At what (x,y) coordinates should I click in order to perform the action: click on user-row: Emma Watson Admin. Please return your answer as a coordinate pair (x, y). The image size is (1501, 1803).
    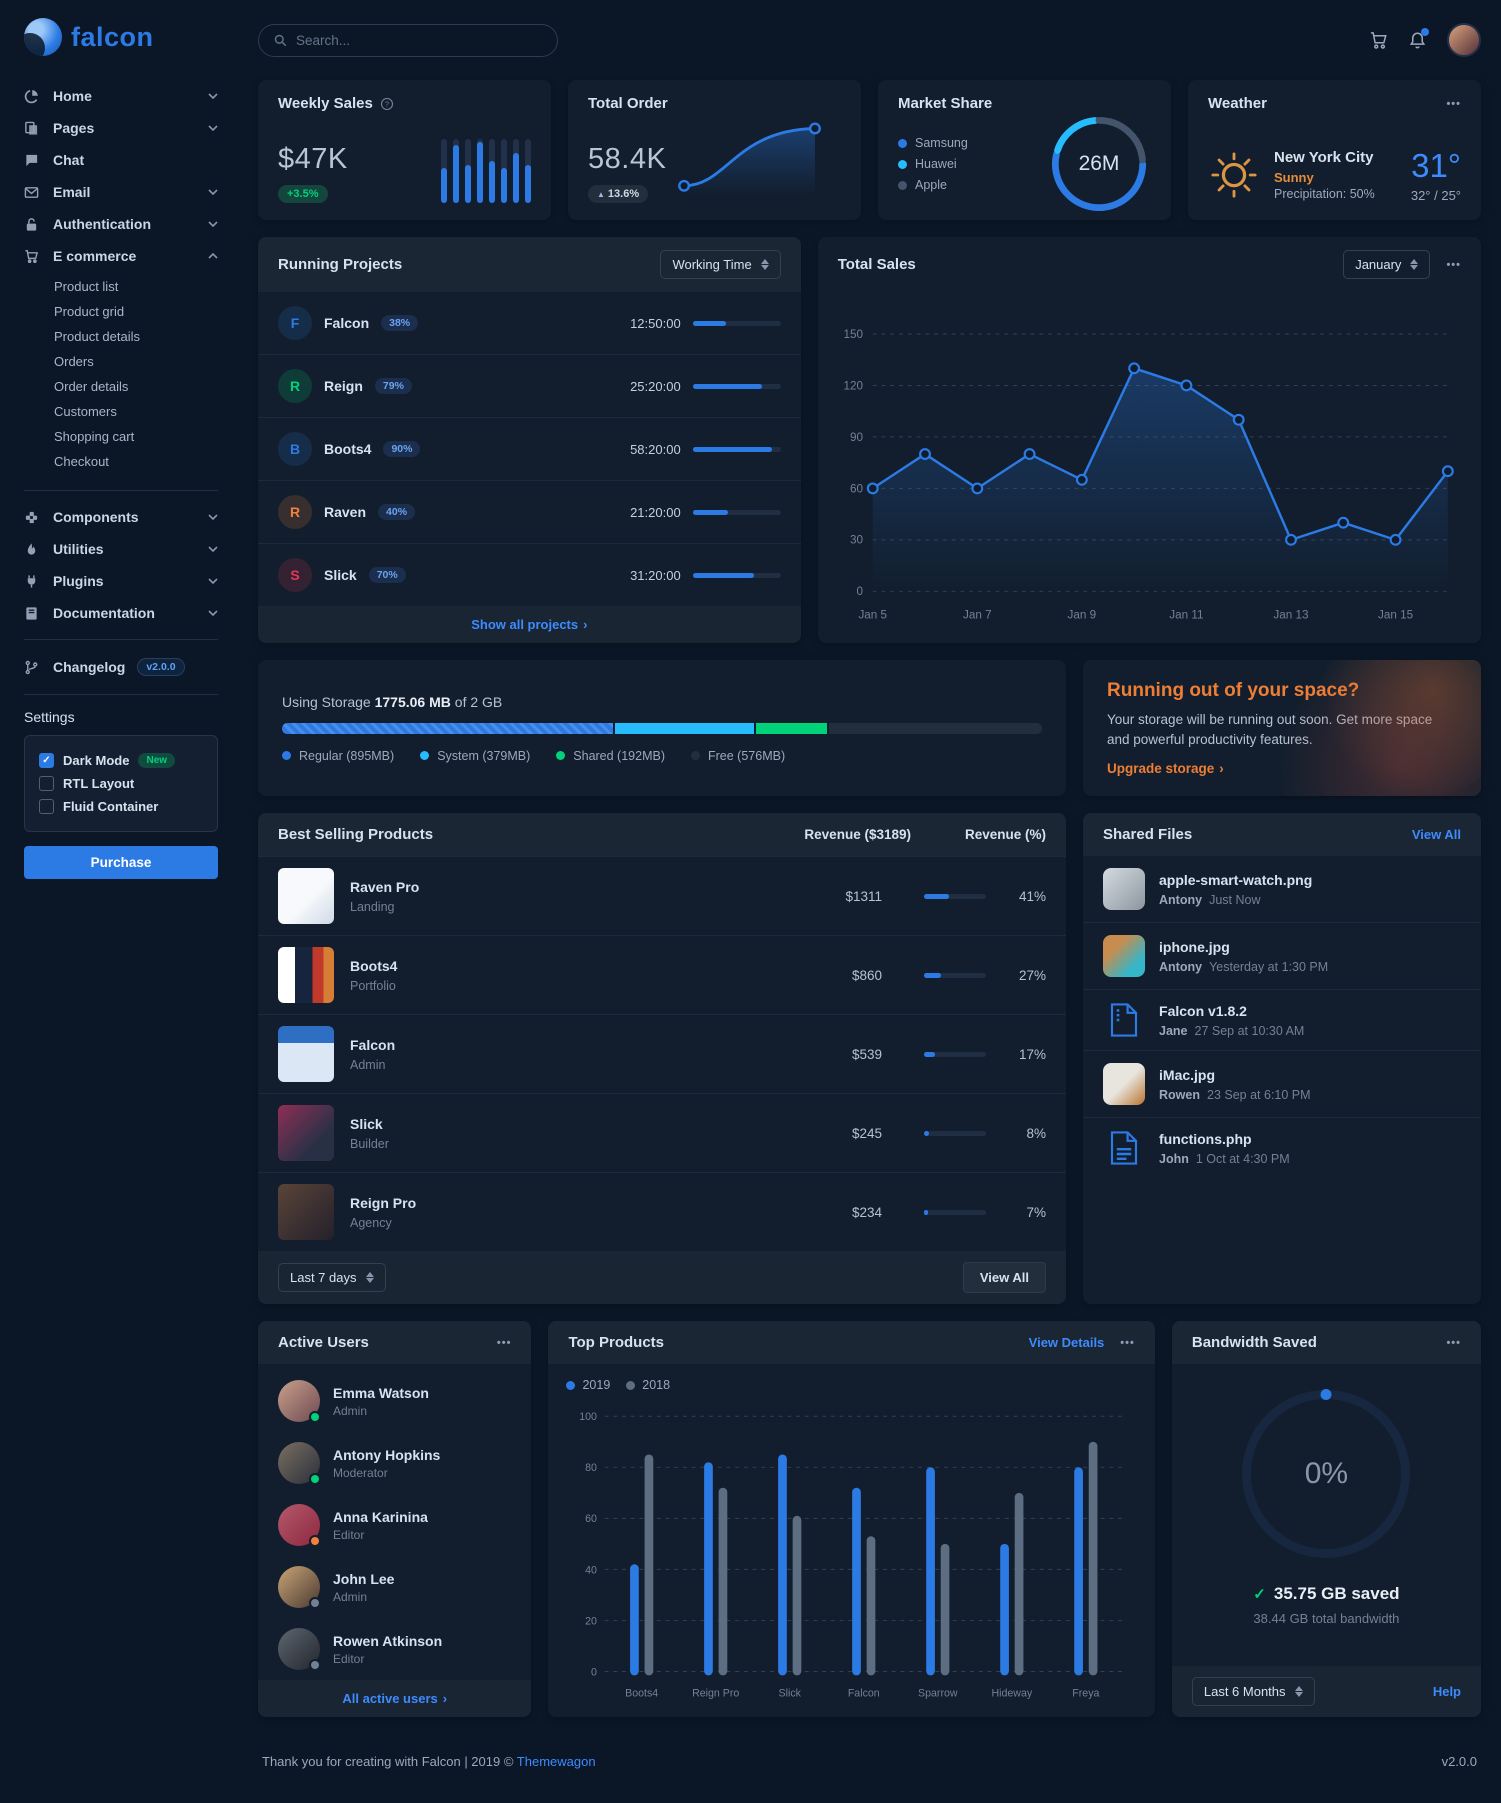
    Looking at the image, I should click on (394, 1401).